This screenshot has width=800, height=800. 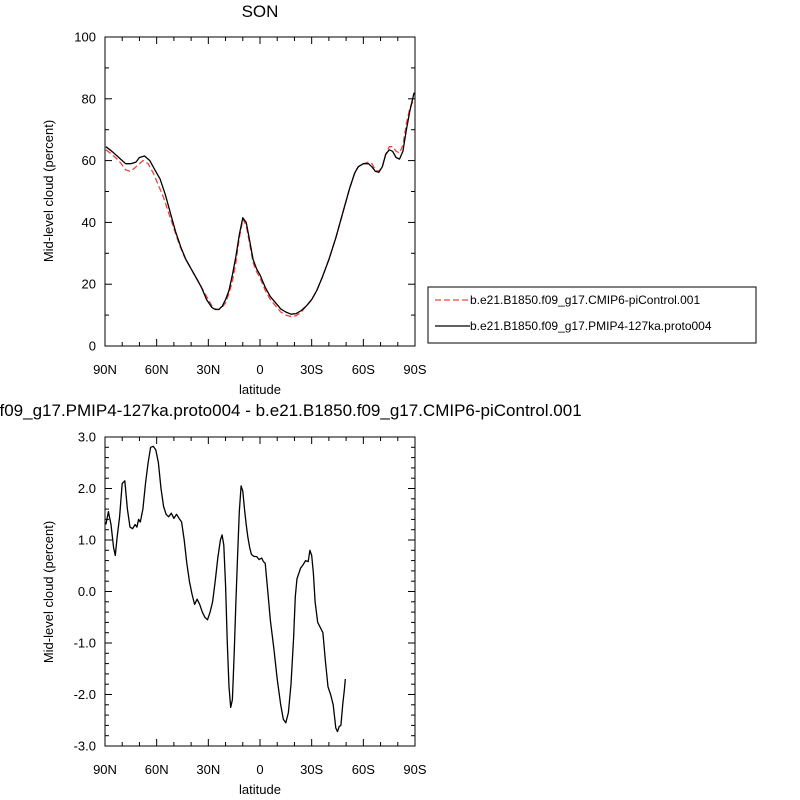 What do you see at coordinates (363, 769) in the screenshot?
I see `bottom-x-tick-label: 60S` at bounding box center [363, 769].